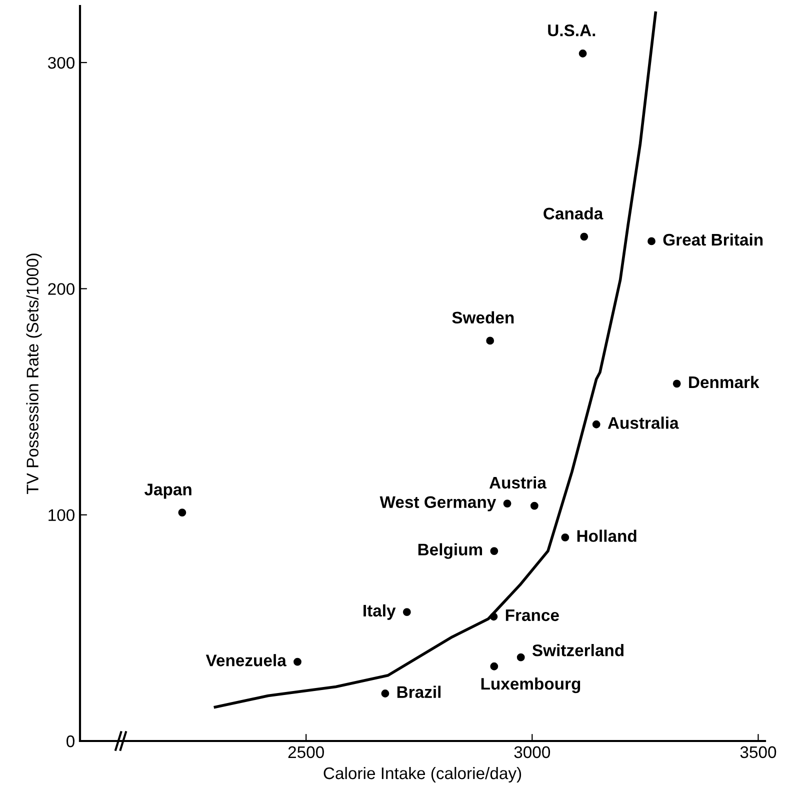  What do you see at coordinates (518, 482) in the screenshot?
I see `annotation: Austria` at bounding box center [518, 482].